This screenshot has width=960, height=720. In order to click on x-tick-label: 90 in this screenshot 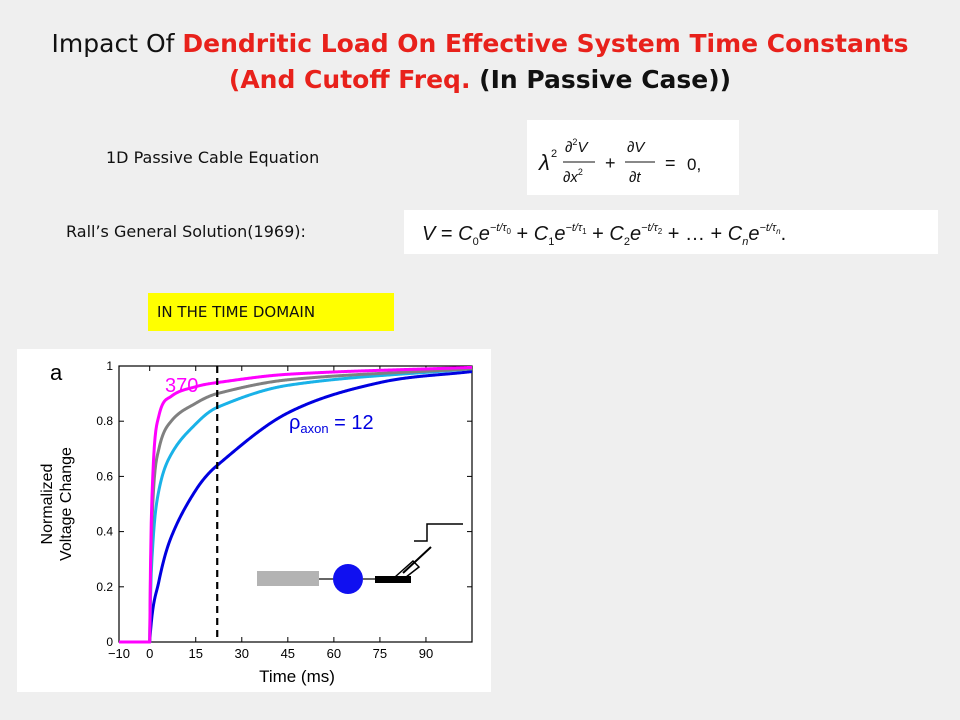, I will do `click(426, 653)`.